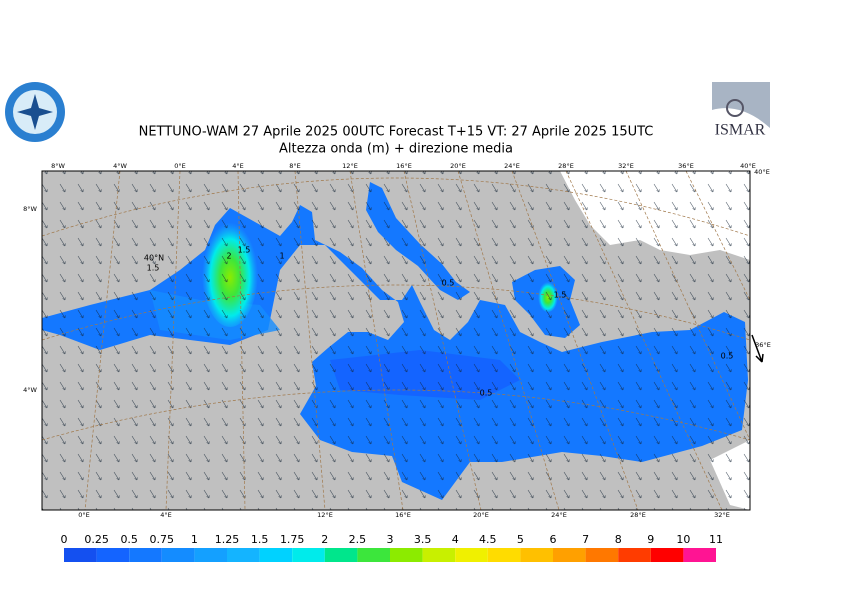 Image resolution: width=842 pixels, height=596 pixels. I want to click on colorbar-label: 1.5, so click(260, 539).